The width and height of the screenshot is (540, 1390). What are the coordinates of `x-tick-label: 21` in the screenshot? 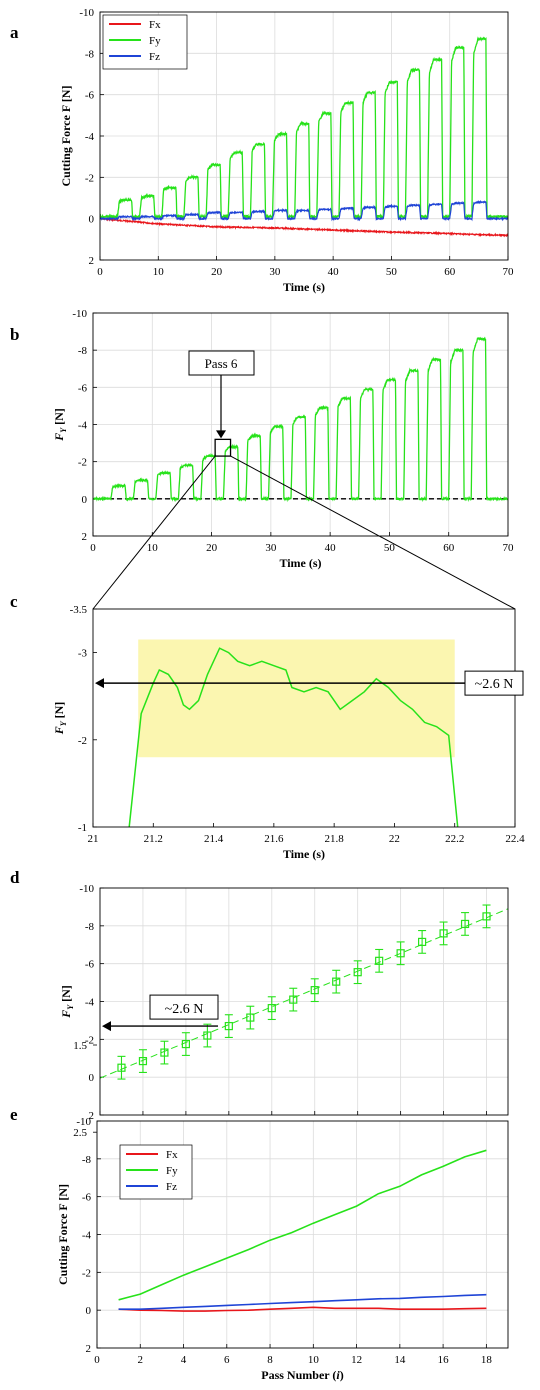 It's located at (93, 839).